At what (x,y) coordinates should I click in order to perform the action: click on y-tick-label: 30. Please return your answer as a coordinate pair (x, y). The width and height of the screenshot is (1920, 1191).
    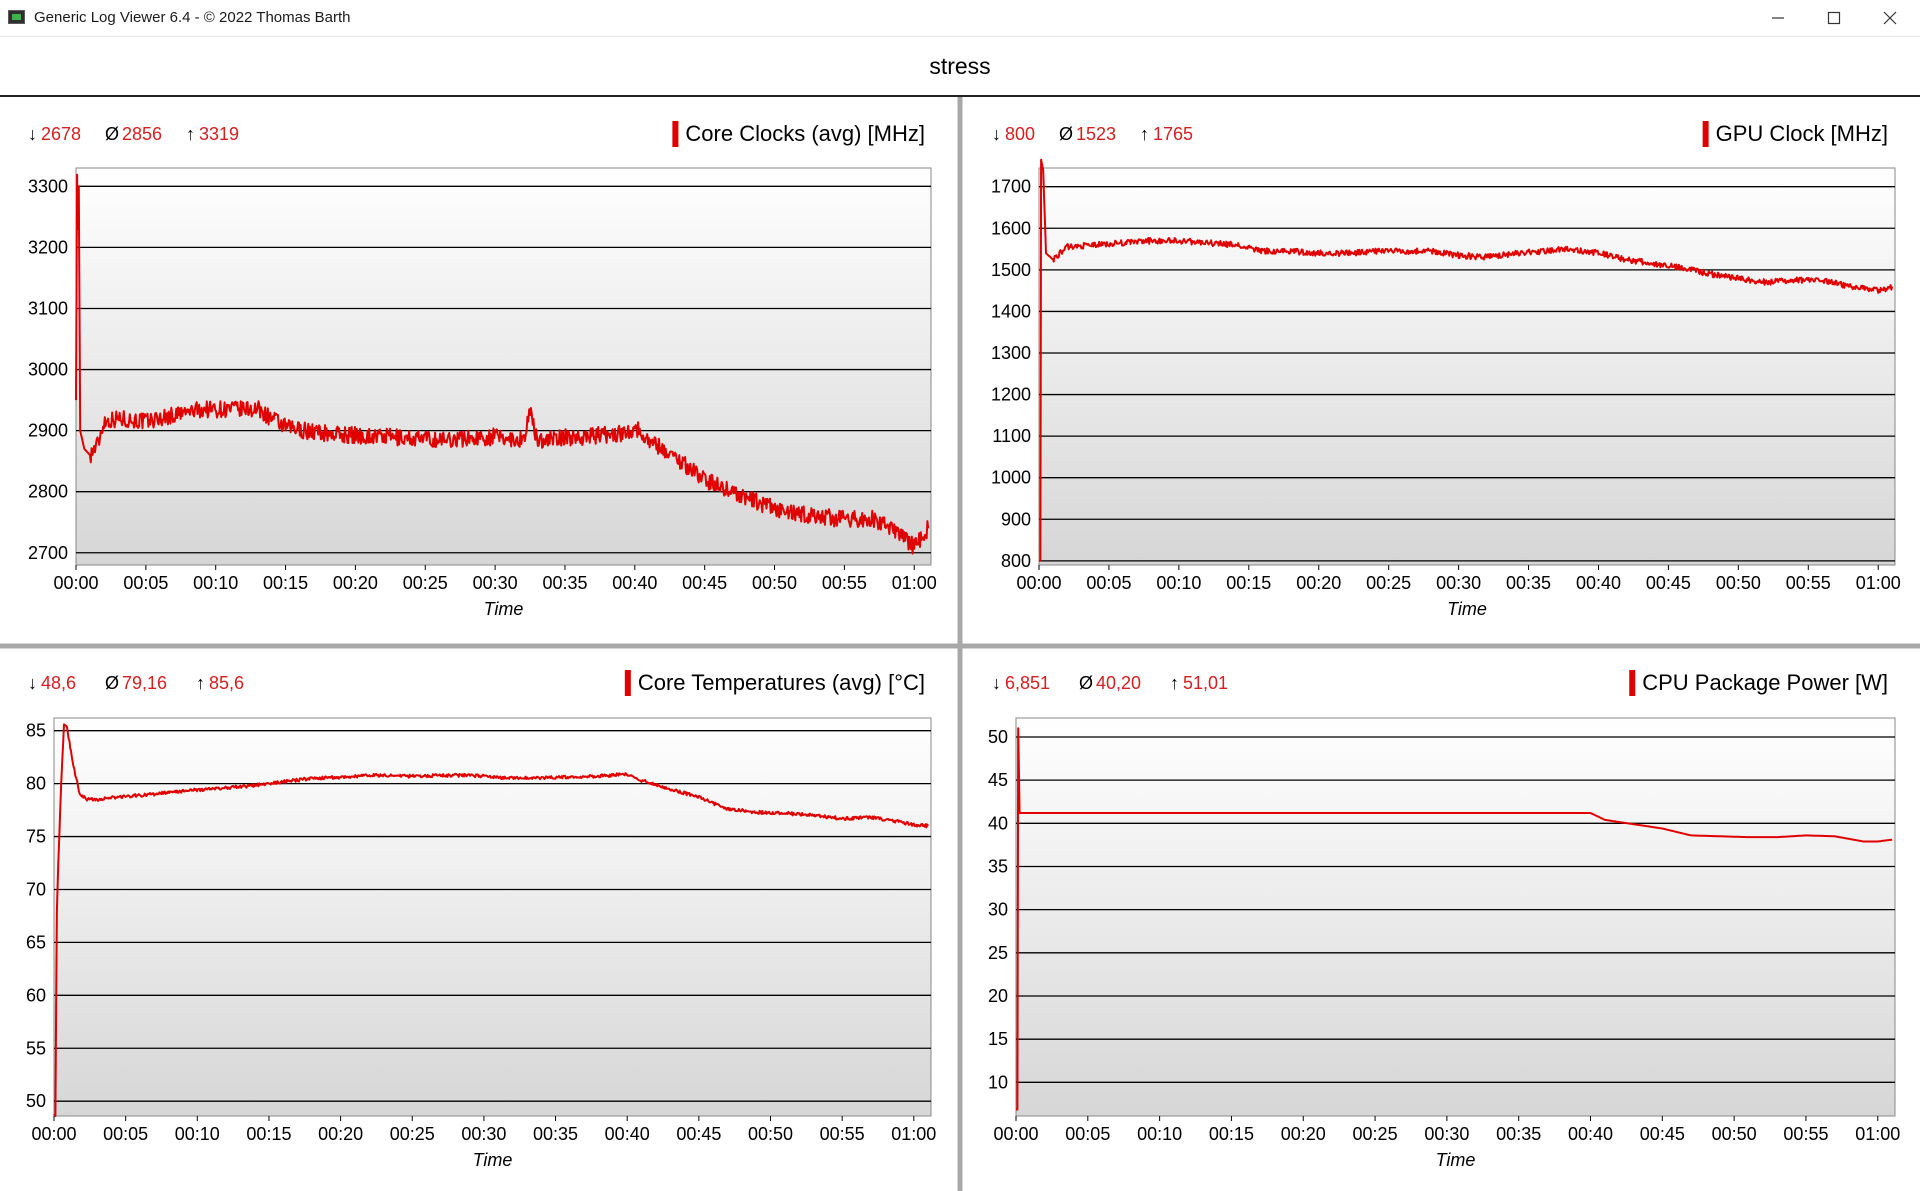
    Looking at the image, I should click on (998, 910).